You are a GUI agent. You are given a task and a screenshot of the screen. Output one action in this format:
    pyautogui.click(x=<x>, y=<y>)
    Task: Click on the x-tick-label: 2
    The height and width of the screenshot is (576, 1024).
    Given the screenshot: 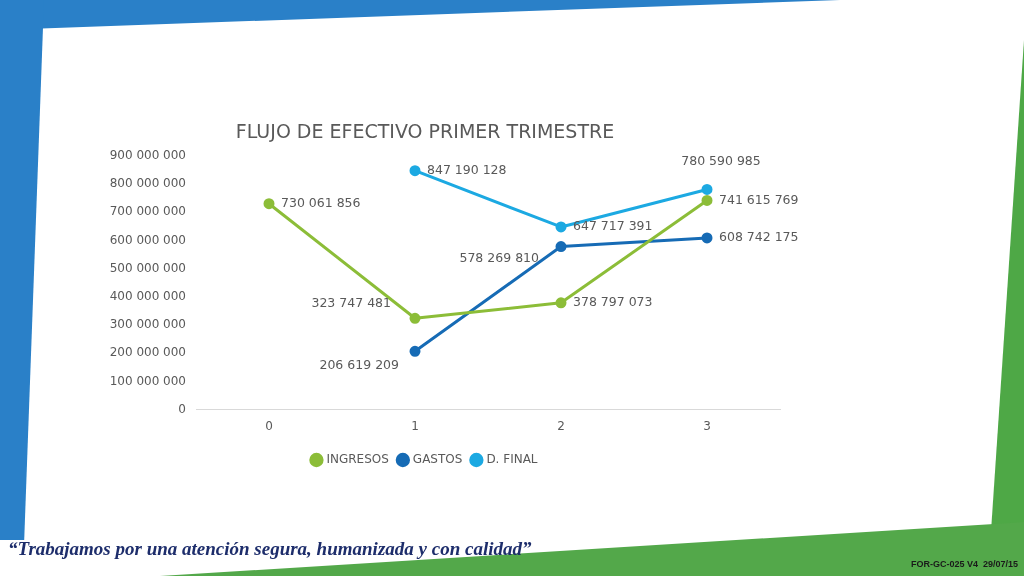 What is the action you would take?
    pyautogui.click(x=561, y=425)
    